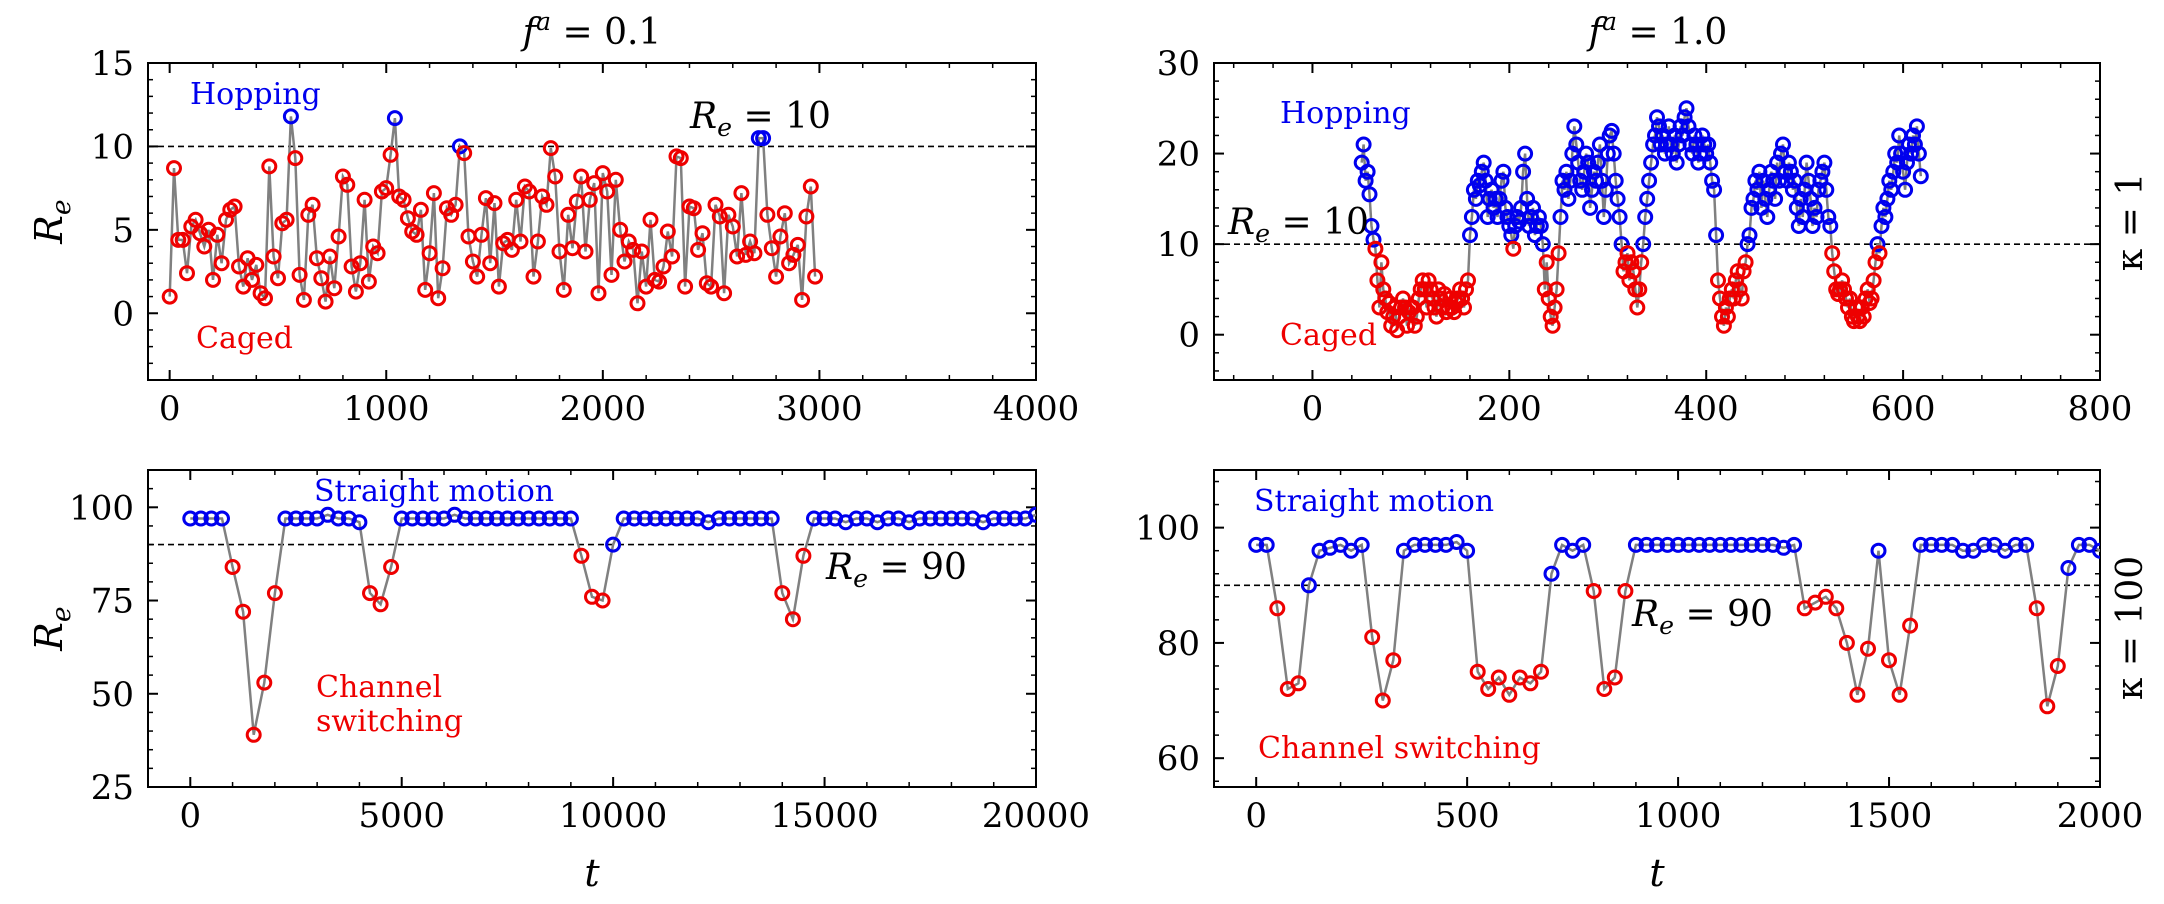 This screenshot has width=2164, height=904. I want to click on x-tick-label: 0, so click(190, 816).